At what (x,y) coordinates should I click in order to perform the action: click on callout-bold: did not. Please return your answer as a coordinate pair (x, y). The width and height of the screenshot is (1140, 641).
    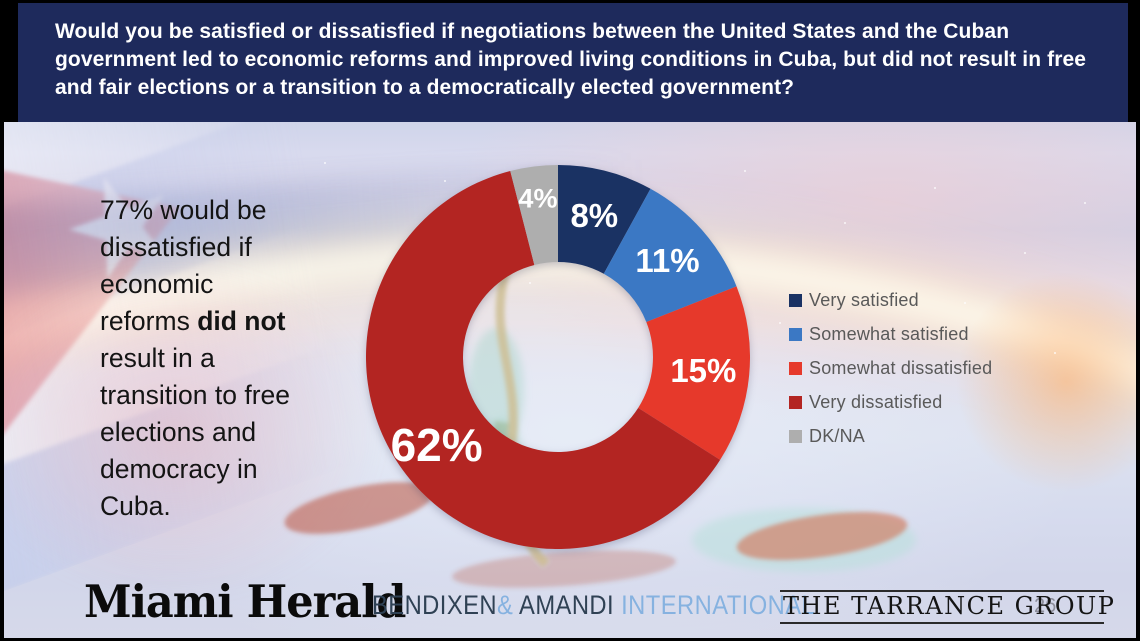
    Looking at the image, I should click on (241, 321).